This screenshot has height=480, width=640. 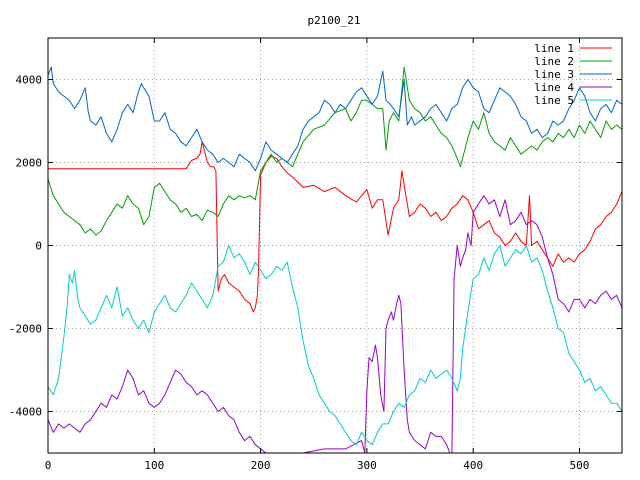 I want to click on chart-title: p2100_21, so click(x=334, y=20).